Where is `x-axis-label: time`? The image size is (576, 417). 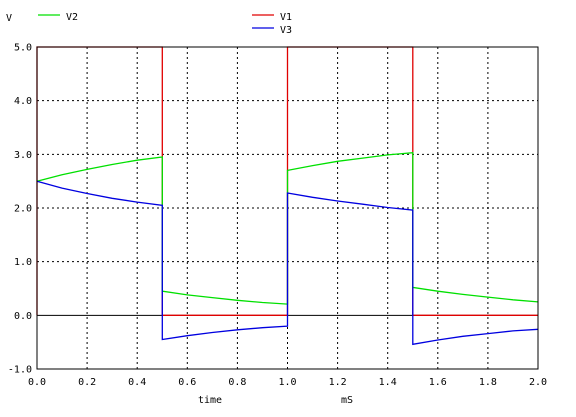 x-axis-label: time is located at coordinates (210, 400).